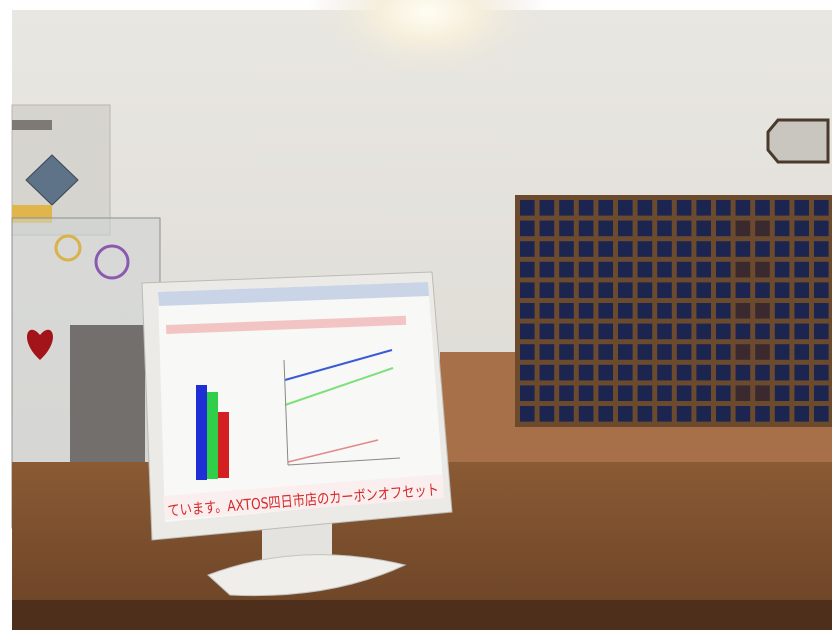 The height and width of the screenshot is (630, 832). What do you see at coordinates (286, 324) in the screenshot?
I see `screen-heading` at bounding box center [286, 324].